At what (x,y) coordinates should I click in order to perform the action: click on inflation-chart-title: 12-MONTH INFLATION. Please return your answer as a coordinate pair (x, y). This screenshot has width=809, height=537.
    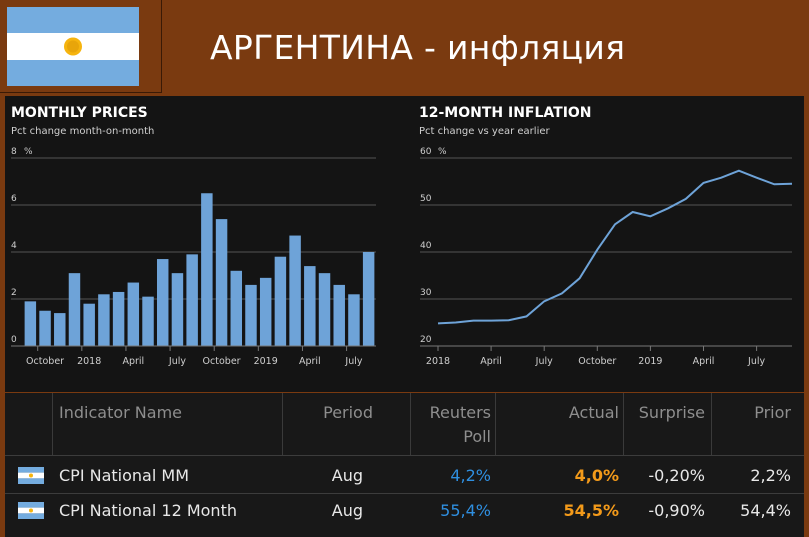
    Looking at the image, I should click on (505, 113).